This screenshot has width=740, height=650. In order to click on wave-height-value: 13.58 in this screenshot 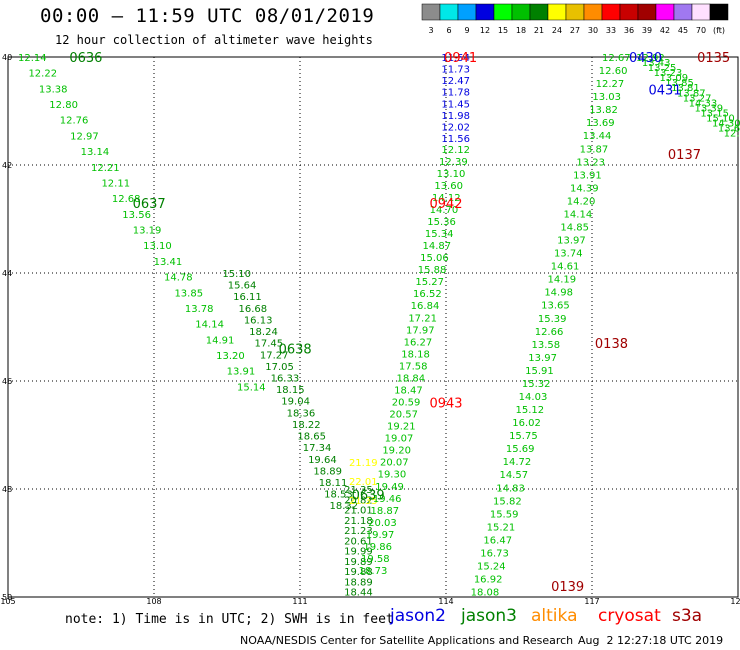, I will do `click(546, 345)`.